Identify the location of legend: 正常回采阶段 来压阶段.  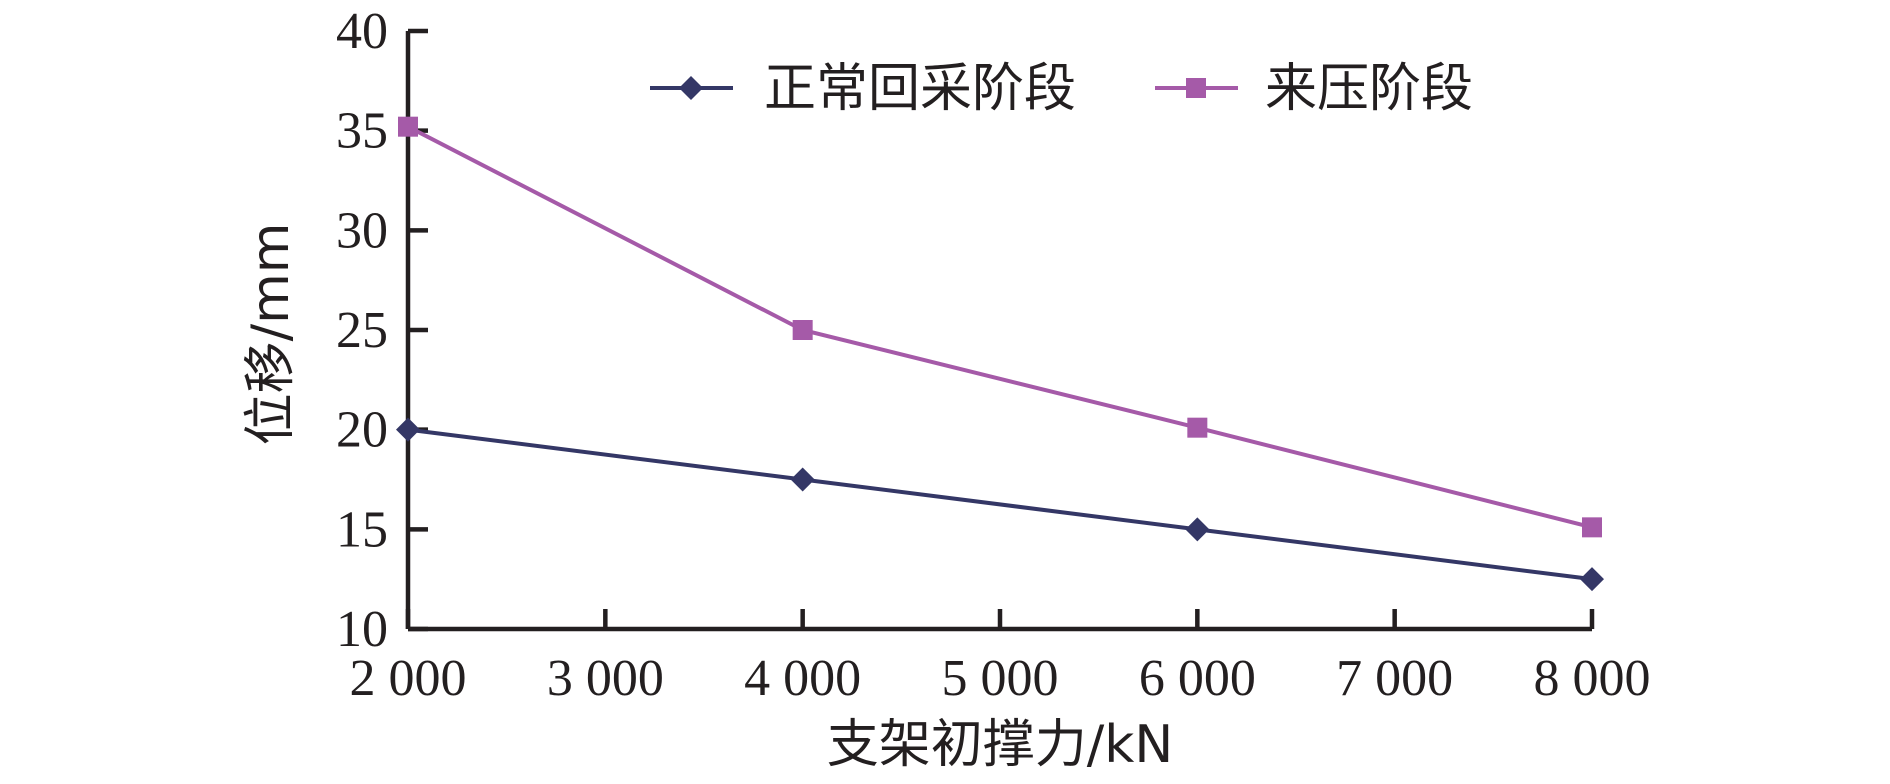
(1061, 89).